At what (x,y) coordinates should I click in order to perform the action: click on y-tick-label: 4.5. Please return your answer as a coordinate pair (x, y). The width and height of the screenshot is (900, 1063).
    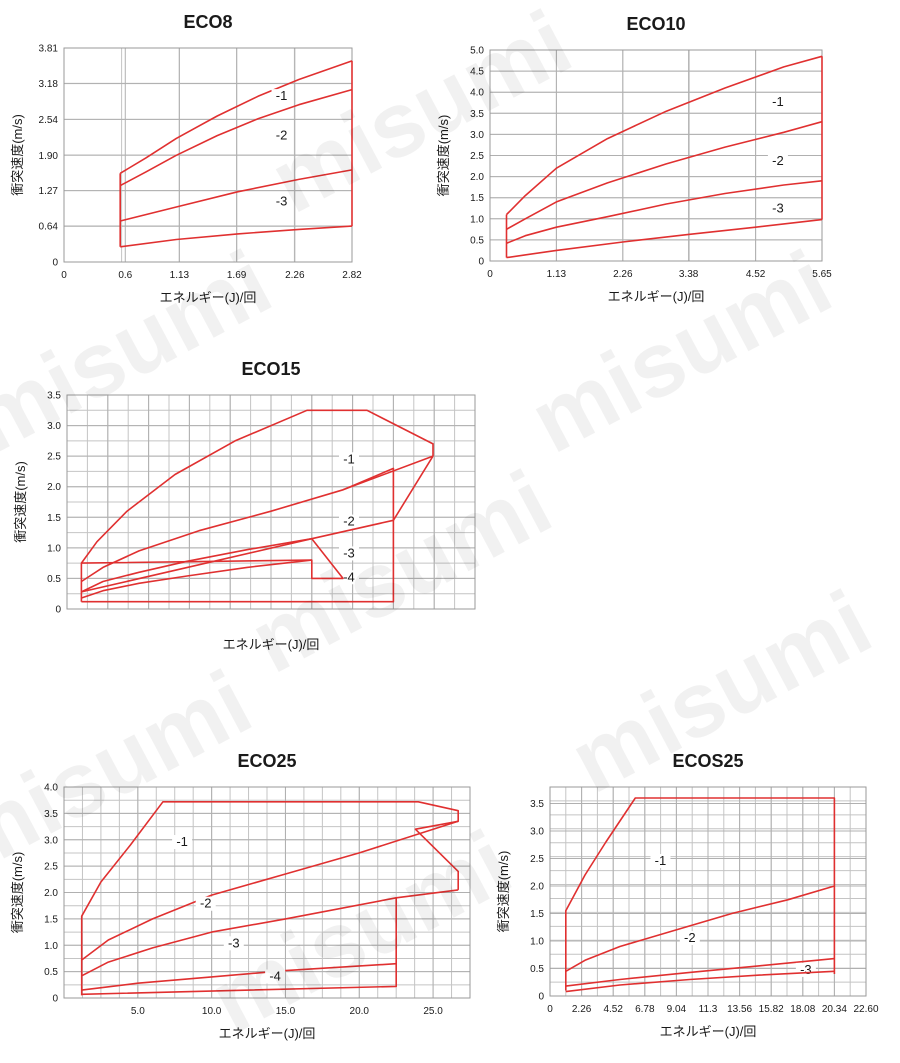
    Looking at the image, I should click on (477, 72).